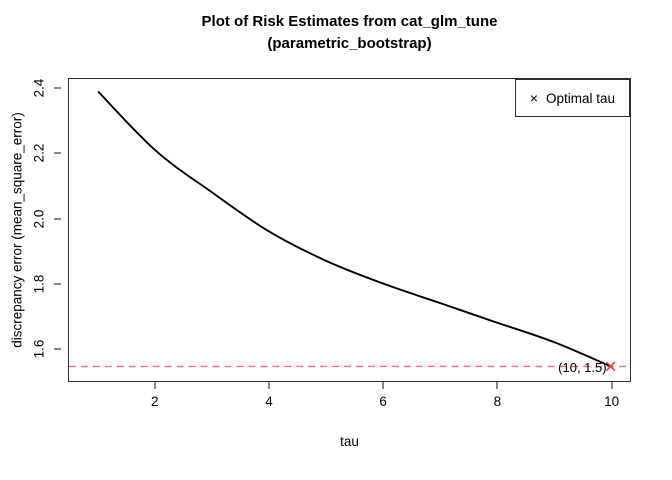 Image resolution: width=672 pixels, height=480 pixels. What do you see at coordinates (269, 401) in the screenshot?
I see `x-tick-label: 4` at bounding box center [269, 401].